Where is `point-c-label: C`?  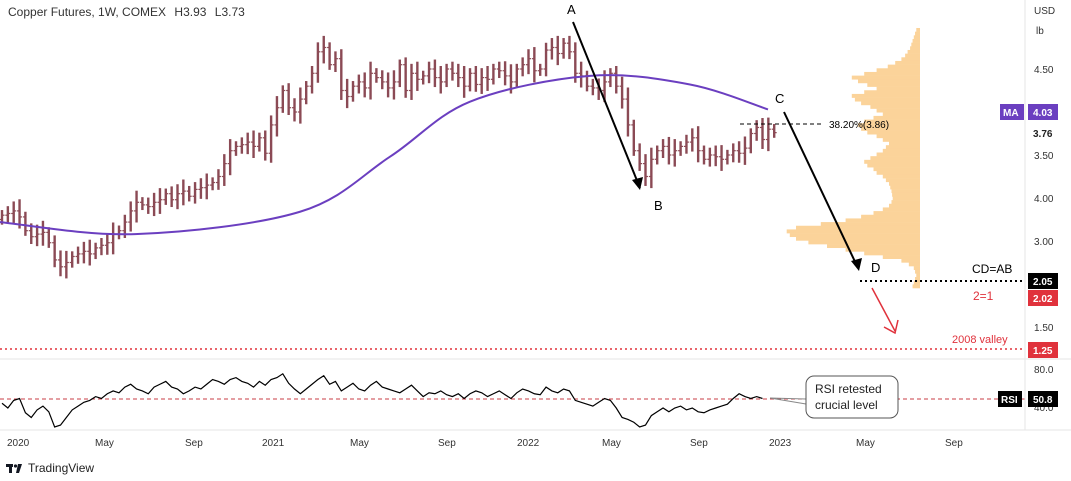 point-c-label: C is located at coordinates (779, 98).